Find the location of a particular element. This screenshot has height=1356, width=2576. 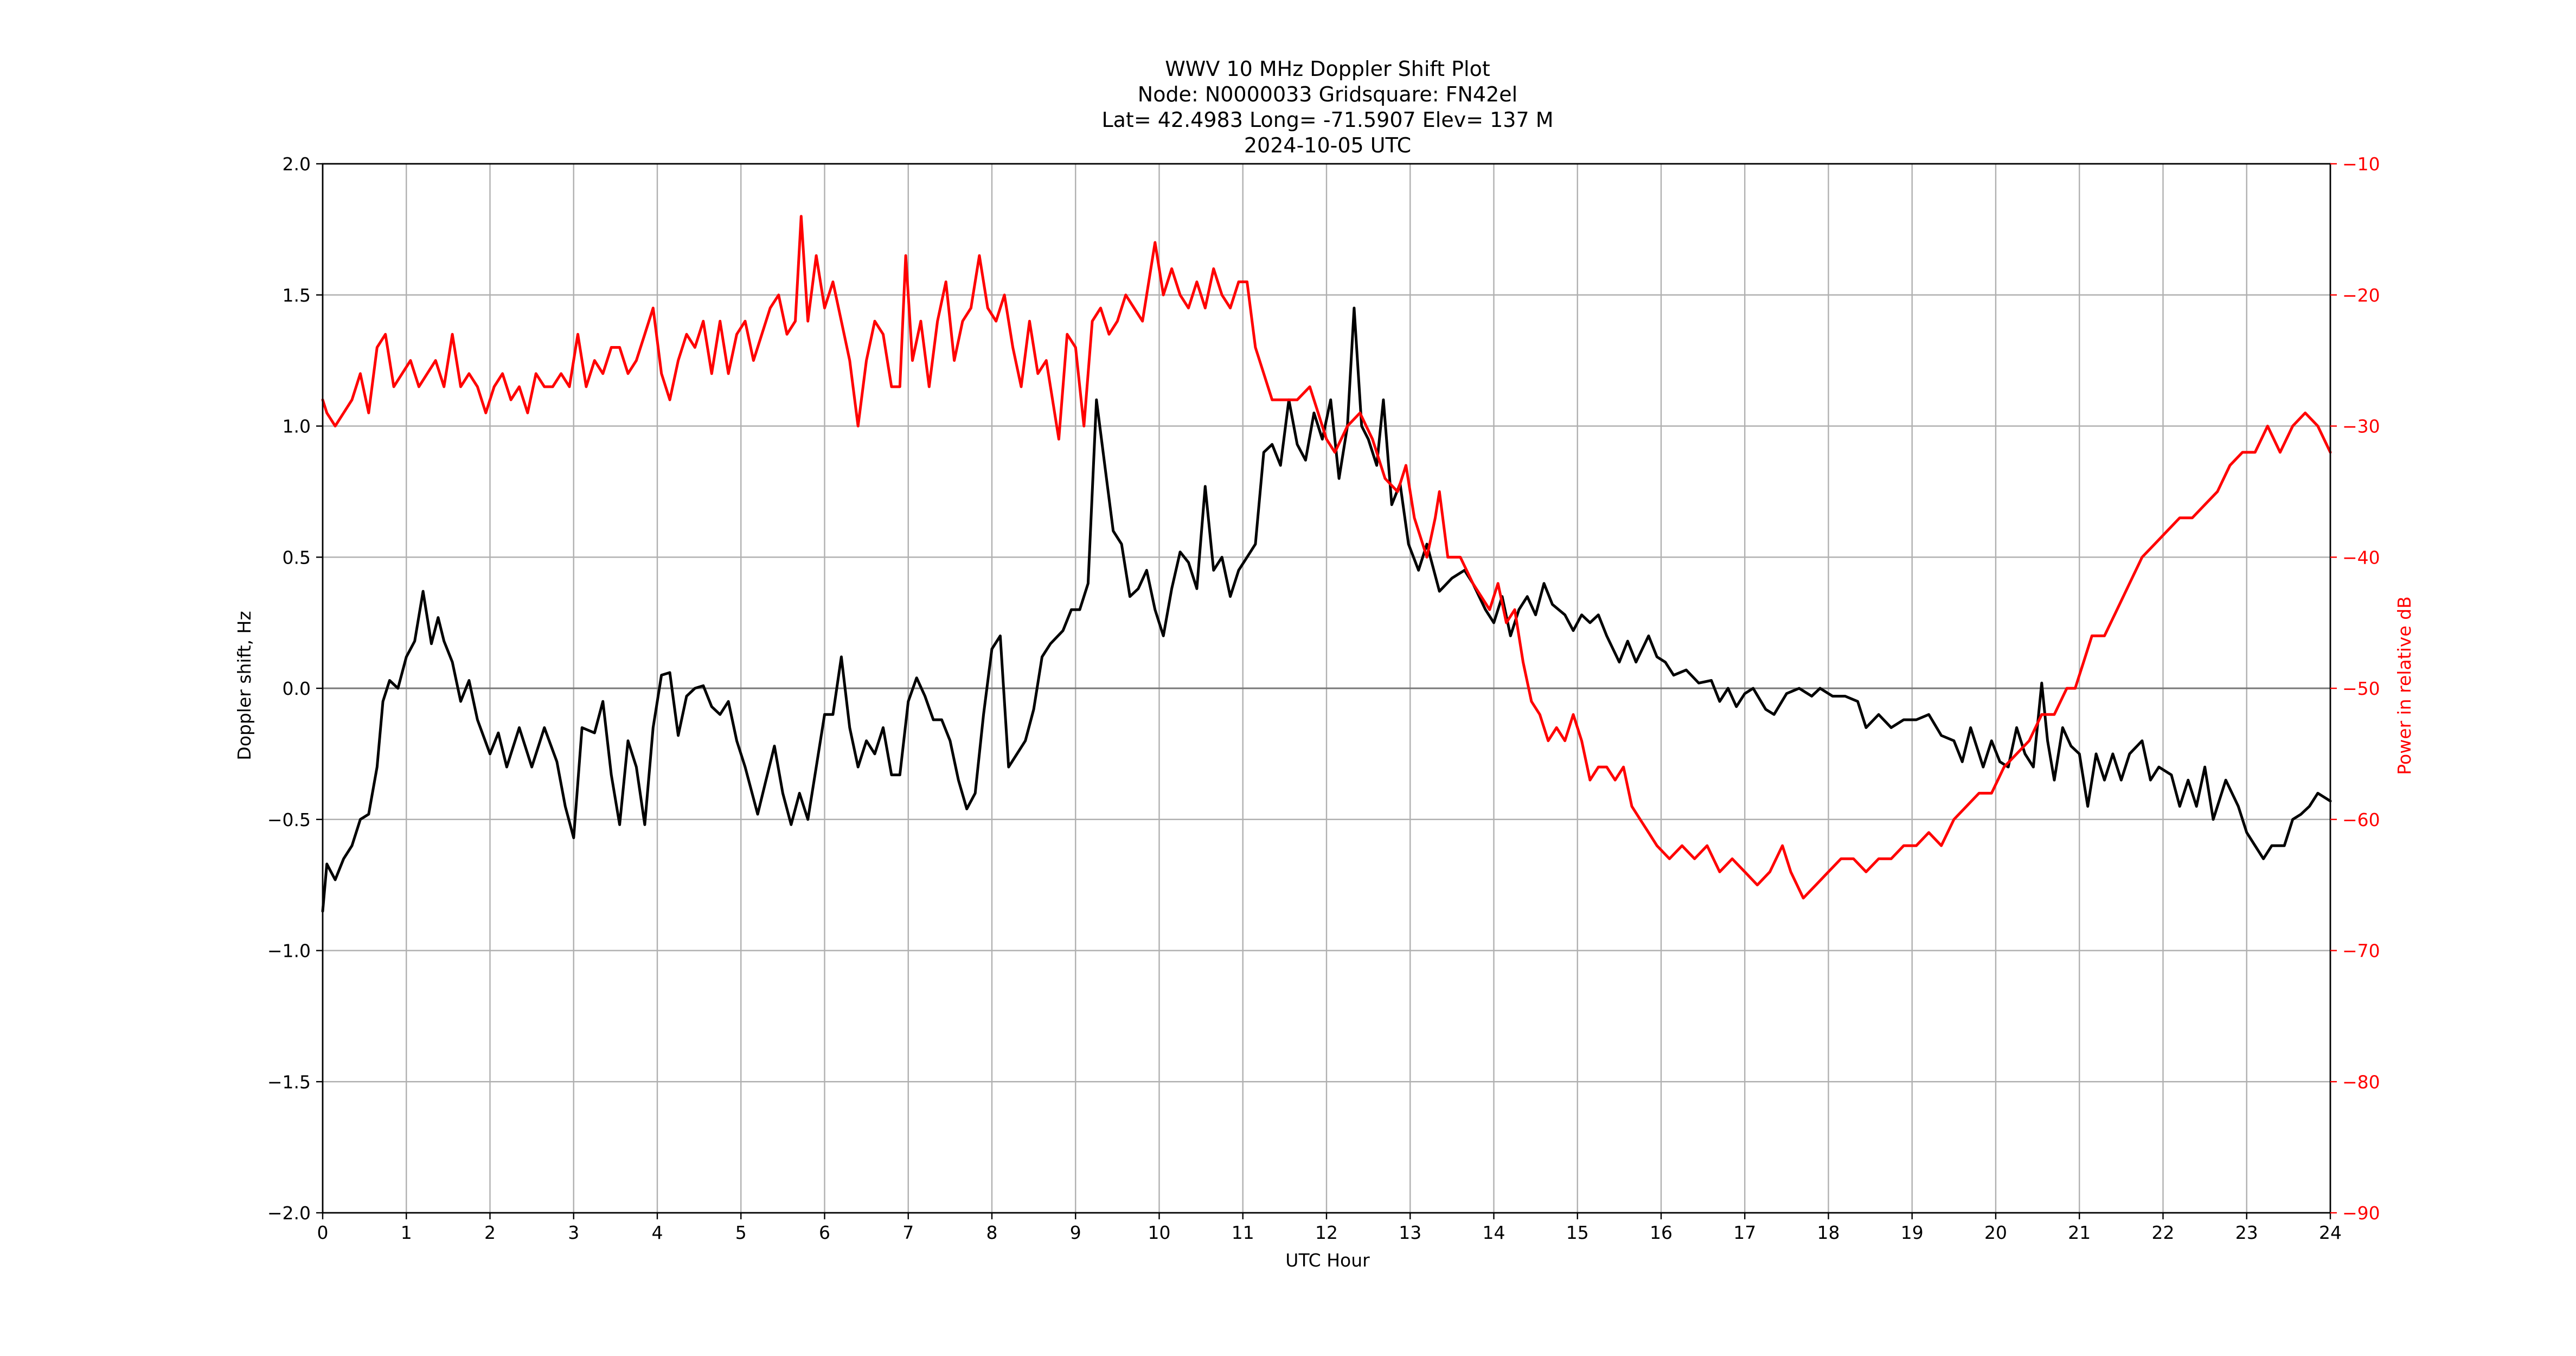

y-left-tick-label: 1.0 is located at coordinates (297, 426).